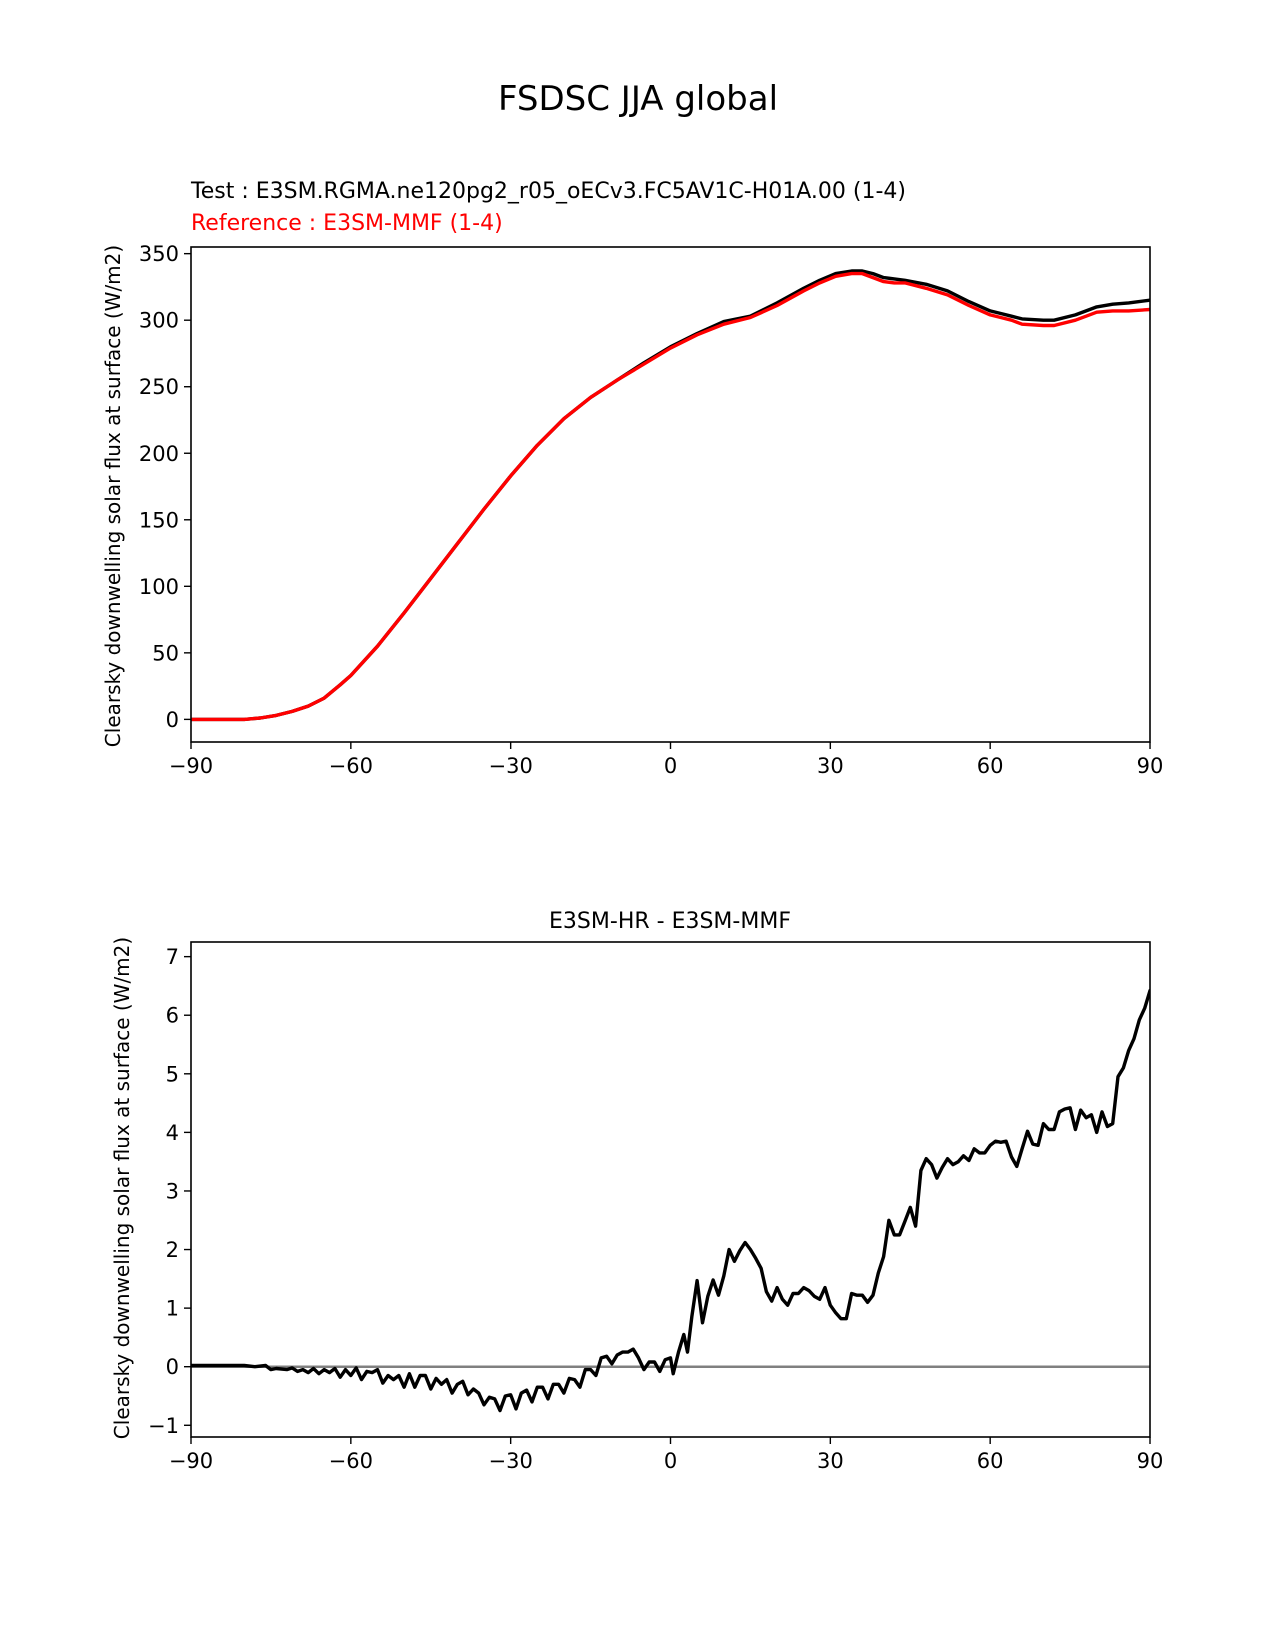 The width and height of the screenshot is (1275, 1650). Describe the element at coordinates (830, 1461) in the screenshot. I see `bottom-xtick-label: 30` at that location.